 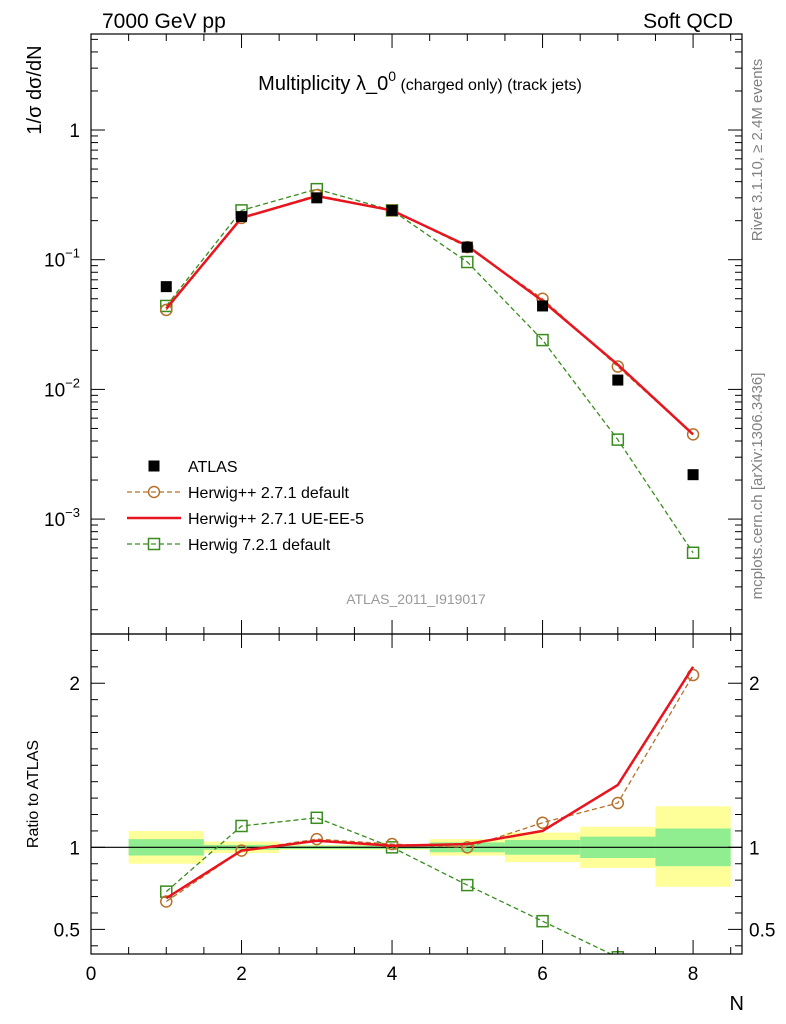 What do you see at coordinates (74, 848) in the screenshot?
I see `ratio-y-tick-label: 1` at bounding box center [74, 848].